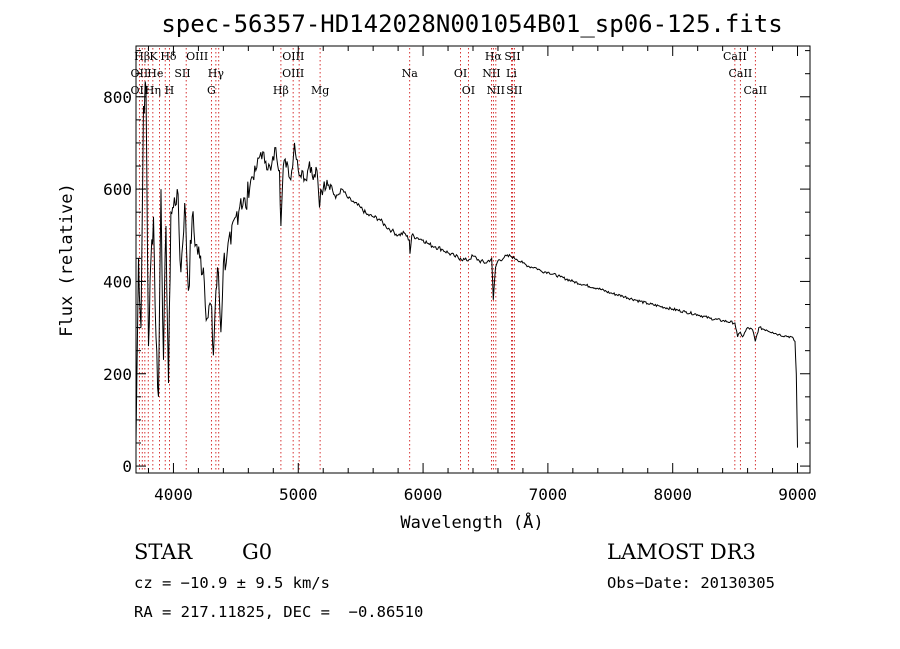 This screenshot has height=649, width=900. Describe the element at coordinates (140, 90) in the screenshot. I see `line-label: OII` at that location.